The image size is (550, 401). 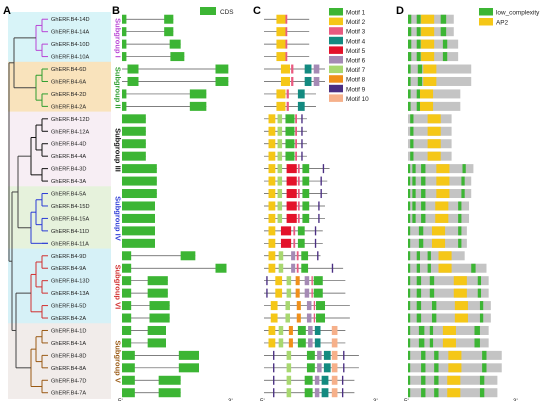 I want to click on motif-legend-label: Motif 3, so click(x=356, y=32).